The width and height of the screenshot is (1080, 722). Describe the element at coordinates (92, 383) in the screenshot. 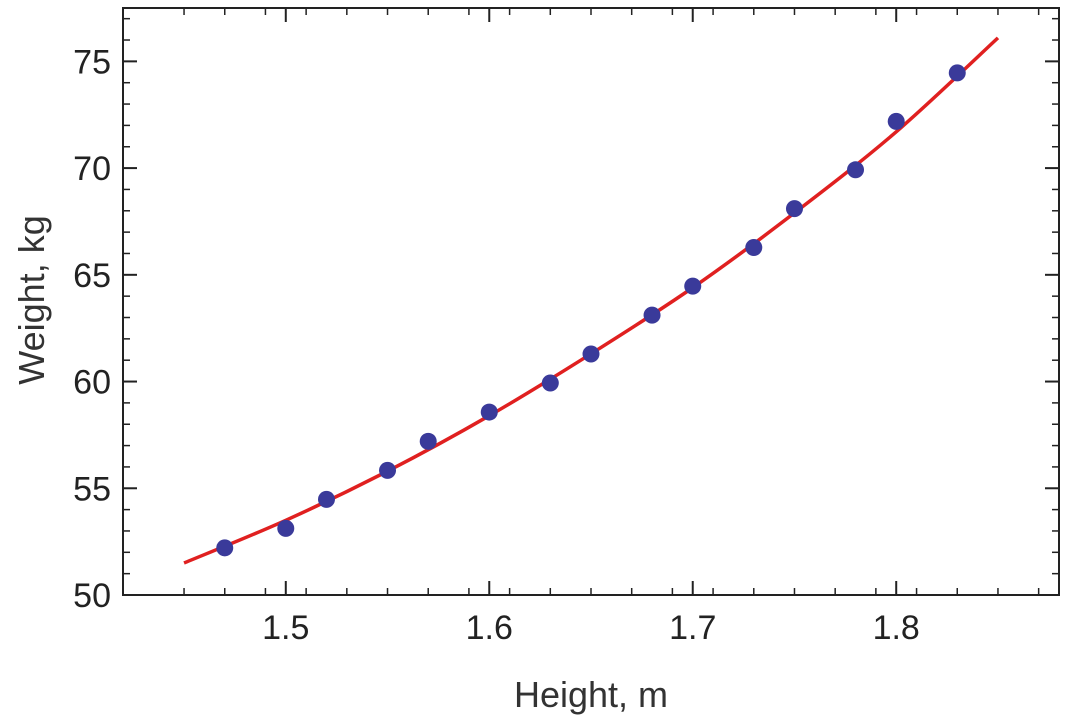

I see `y-tick-label: 60` at that location.